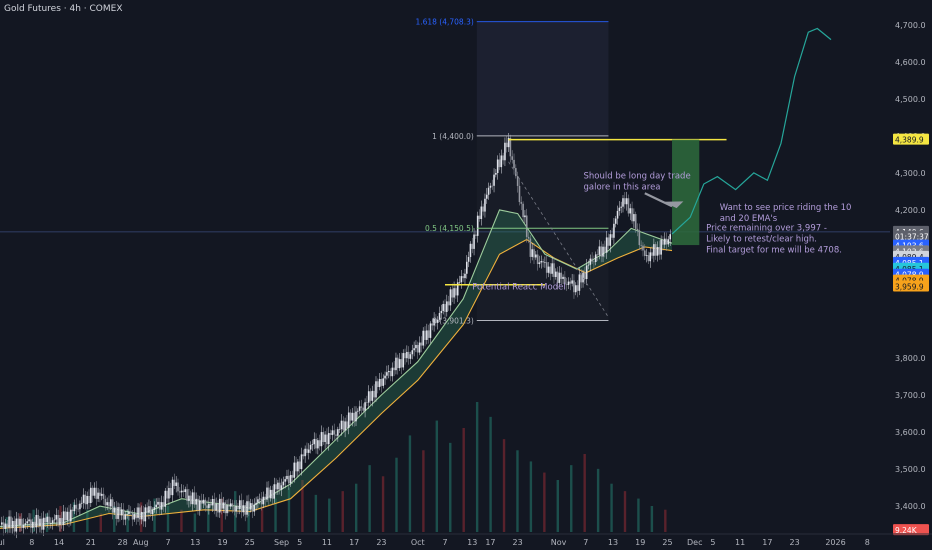  Describe the element at coordinates (453, 136) in the screenshot. I see `fib-level-label: 1 (4,400.0)` at that location.